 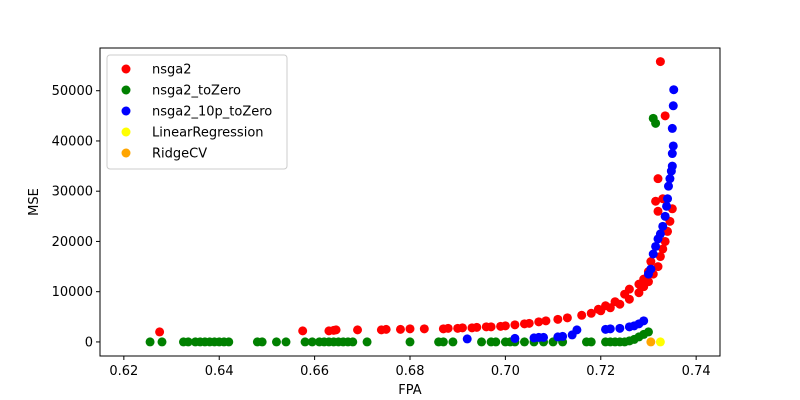 What do you see at coordinates (409, 390) in the screenshot?
I see `x-axis-label: FPA` at bounding box center [409, 390].